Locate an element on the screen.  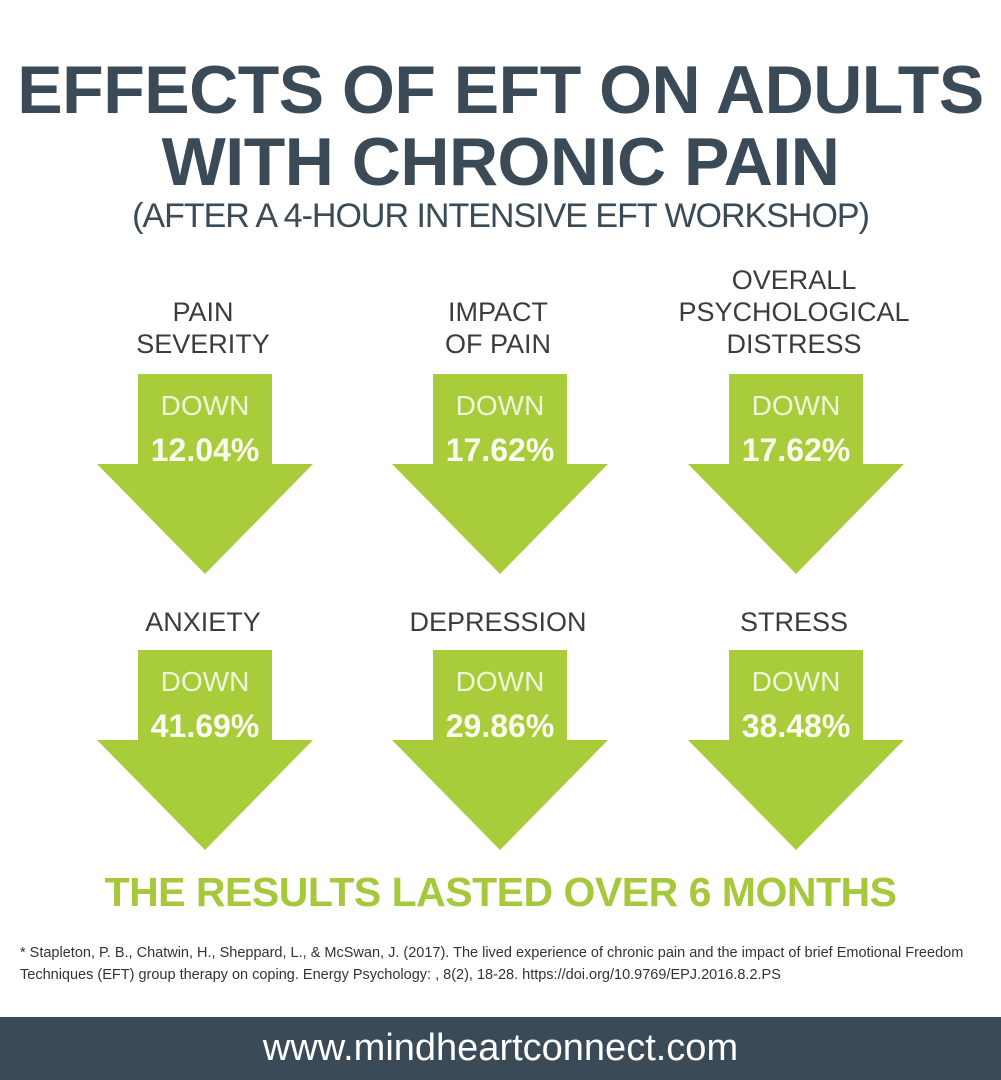
title-line-1: EFFECTS OF EFT ON ADULTS is located at coordinates (500, 90).